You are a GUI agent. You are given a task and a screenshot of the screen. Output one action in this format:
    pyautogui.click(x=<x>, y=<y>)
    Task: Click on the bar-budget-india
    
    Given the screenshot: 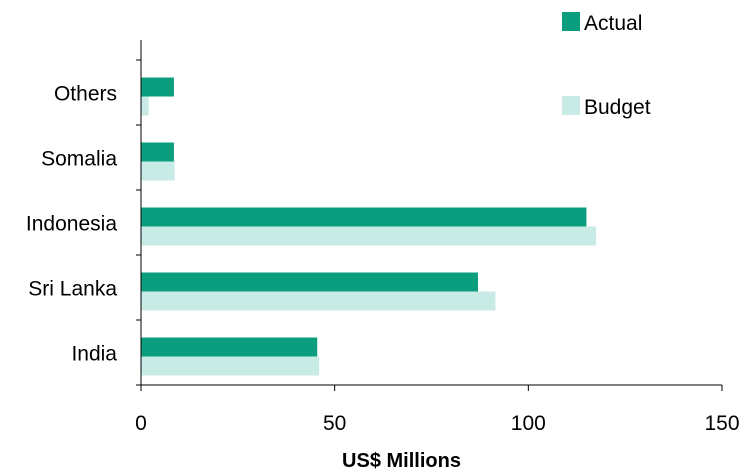 What is the action you would take?
    pyautogui.click(x=230, y=366)
    